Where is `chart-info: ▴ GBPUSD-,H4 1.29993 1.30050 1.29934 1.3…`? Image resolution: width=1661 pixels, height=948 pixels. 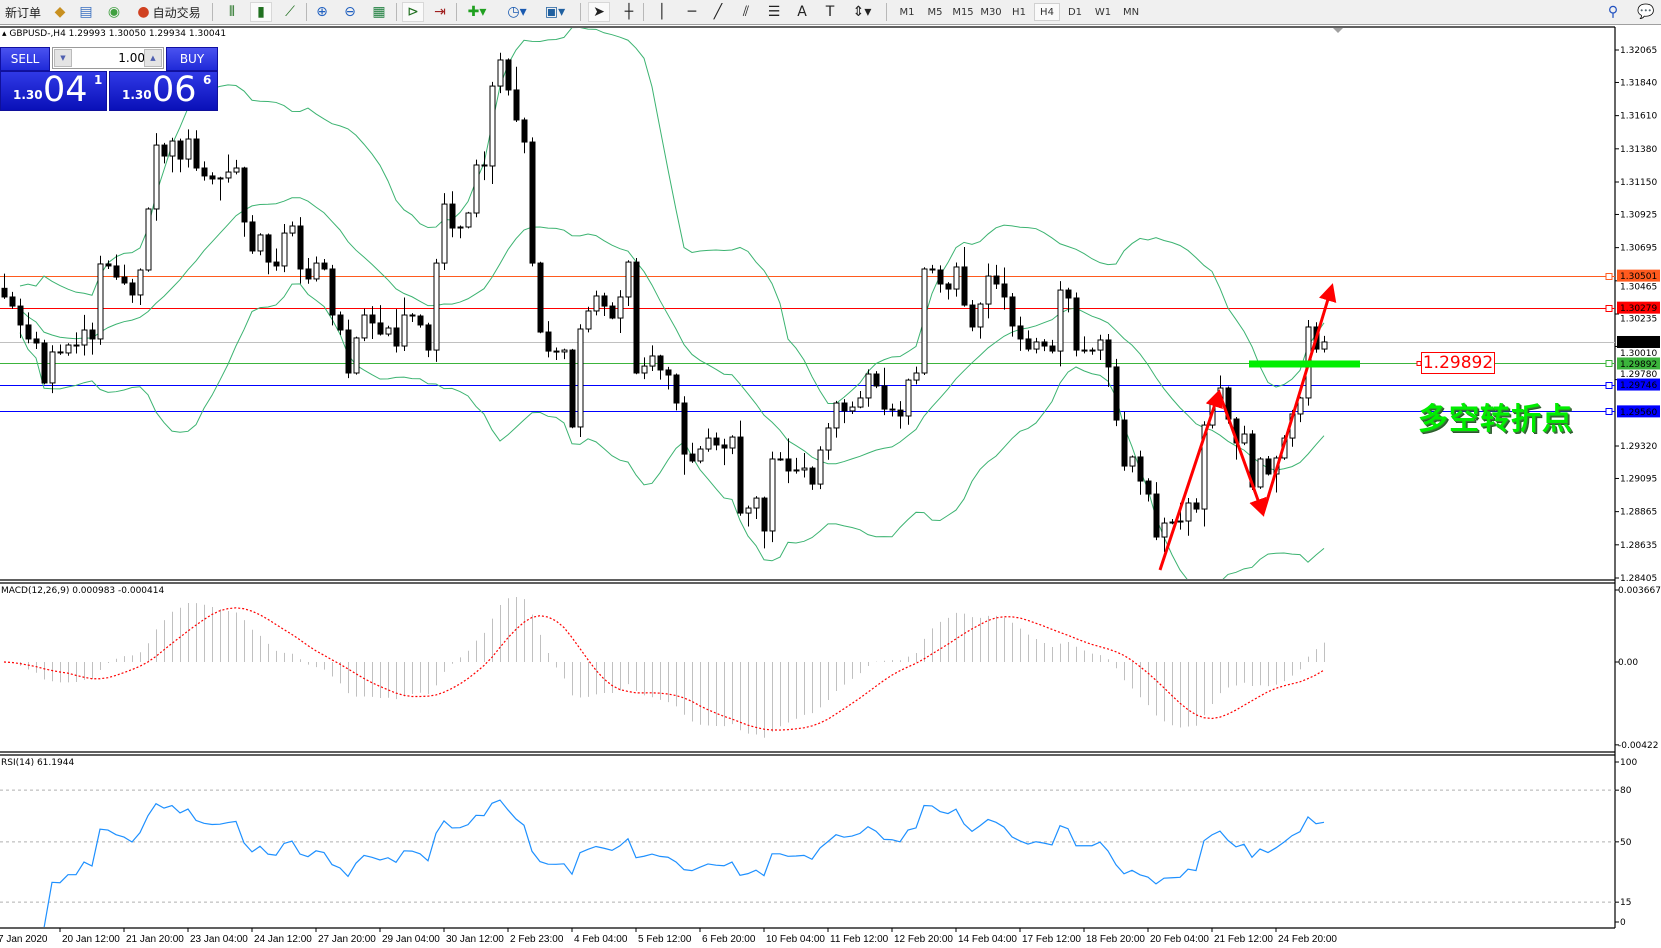
chart-info: ▴ GBPUSD-,H4 1.29993 1.30050 1.29934 1.3… is located at coordinates (114, 34).